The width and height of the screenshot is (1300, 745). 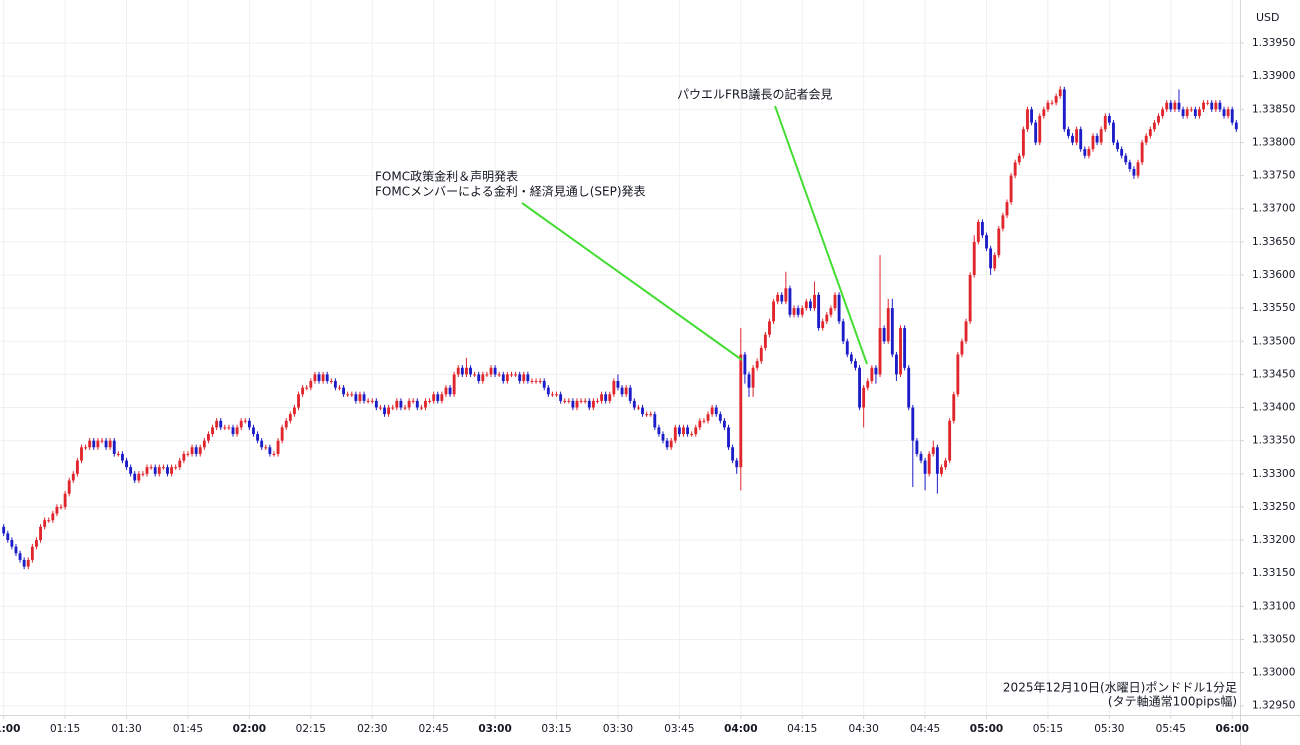 I want to click on y-tick-label: 1.33050, so click(x=1273, y=639).